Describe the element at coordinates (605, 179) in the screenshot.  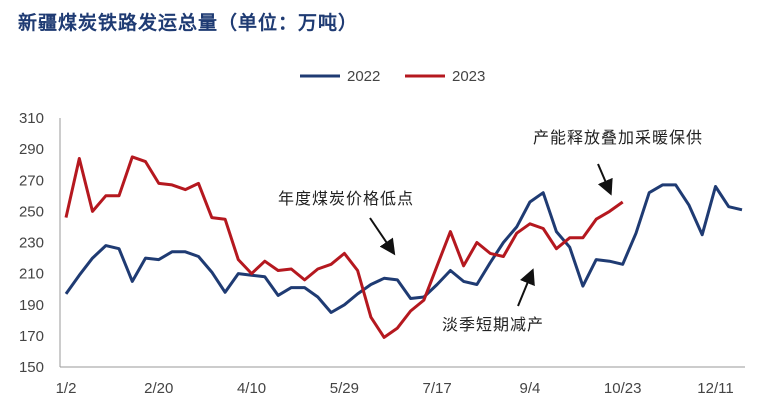
I see `annotation-capacity-heating-arrow` at that location.